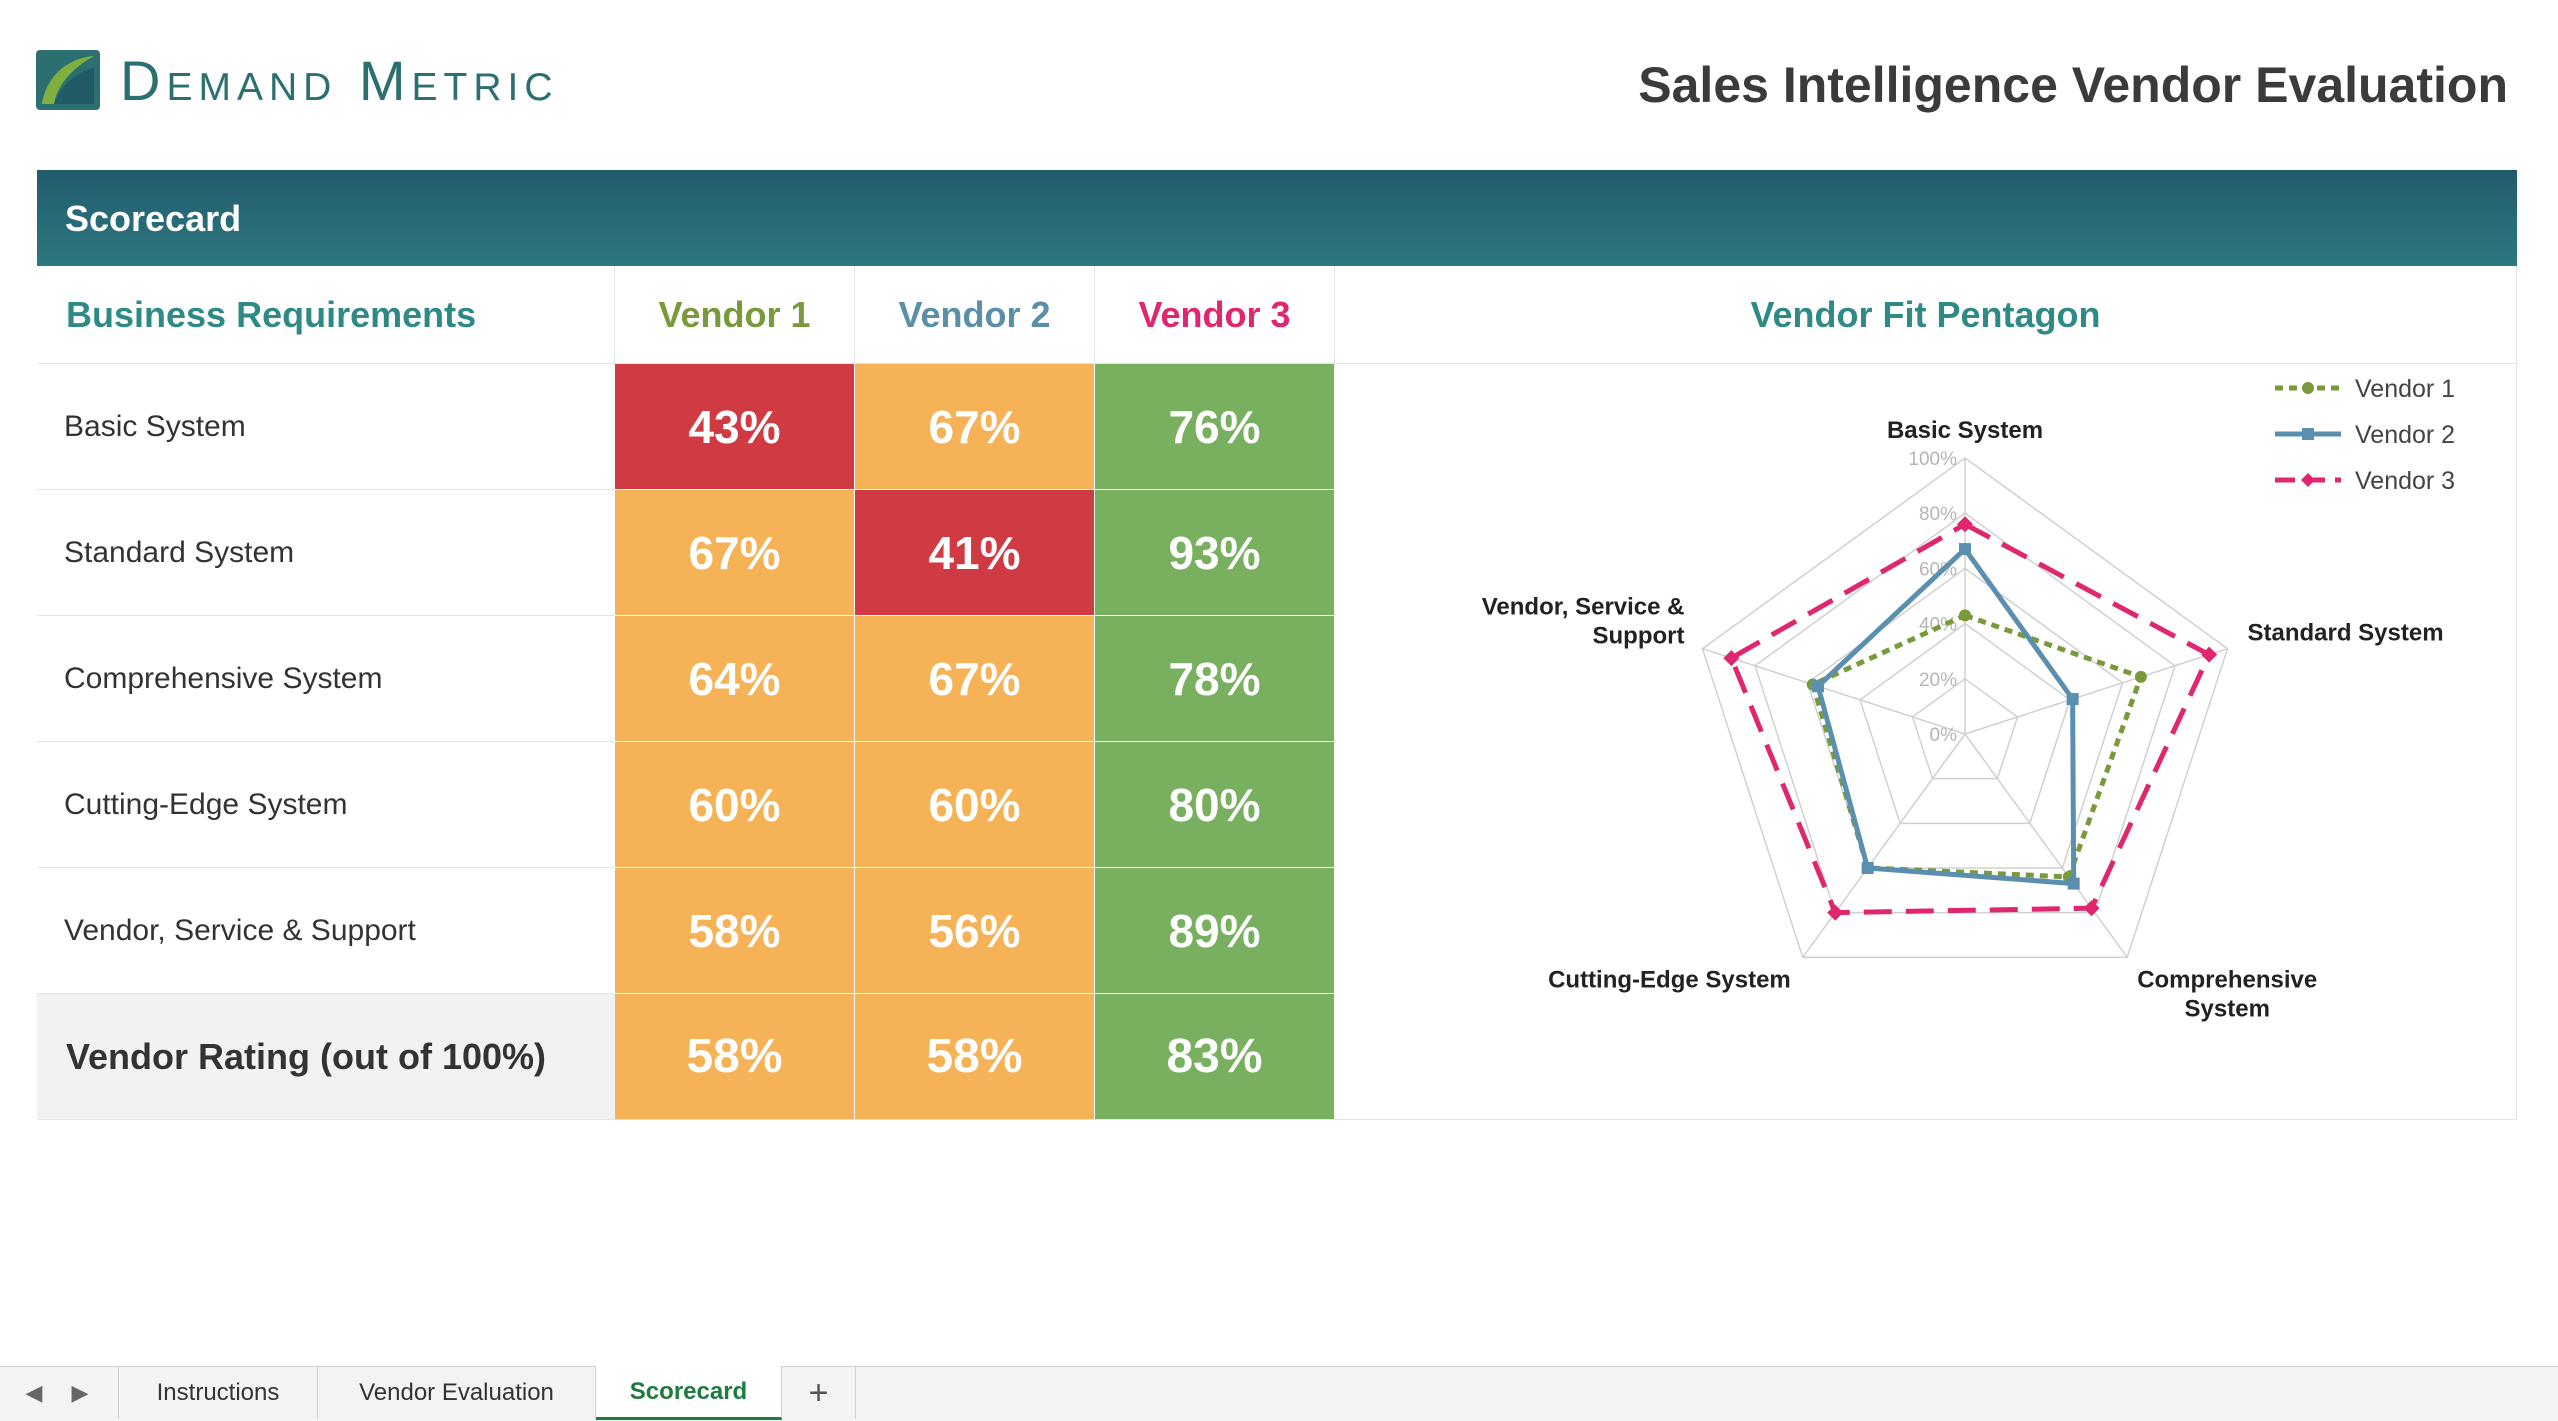  What do you see at coordinates (326, 931) in the screenshot?
I see `row-label: Vendor, Service & Support` at bounding box center [326, 931].